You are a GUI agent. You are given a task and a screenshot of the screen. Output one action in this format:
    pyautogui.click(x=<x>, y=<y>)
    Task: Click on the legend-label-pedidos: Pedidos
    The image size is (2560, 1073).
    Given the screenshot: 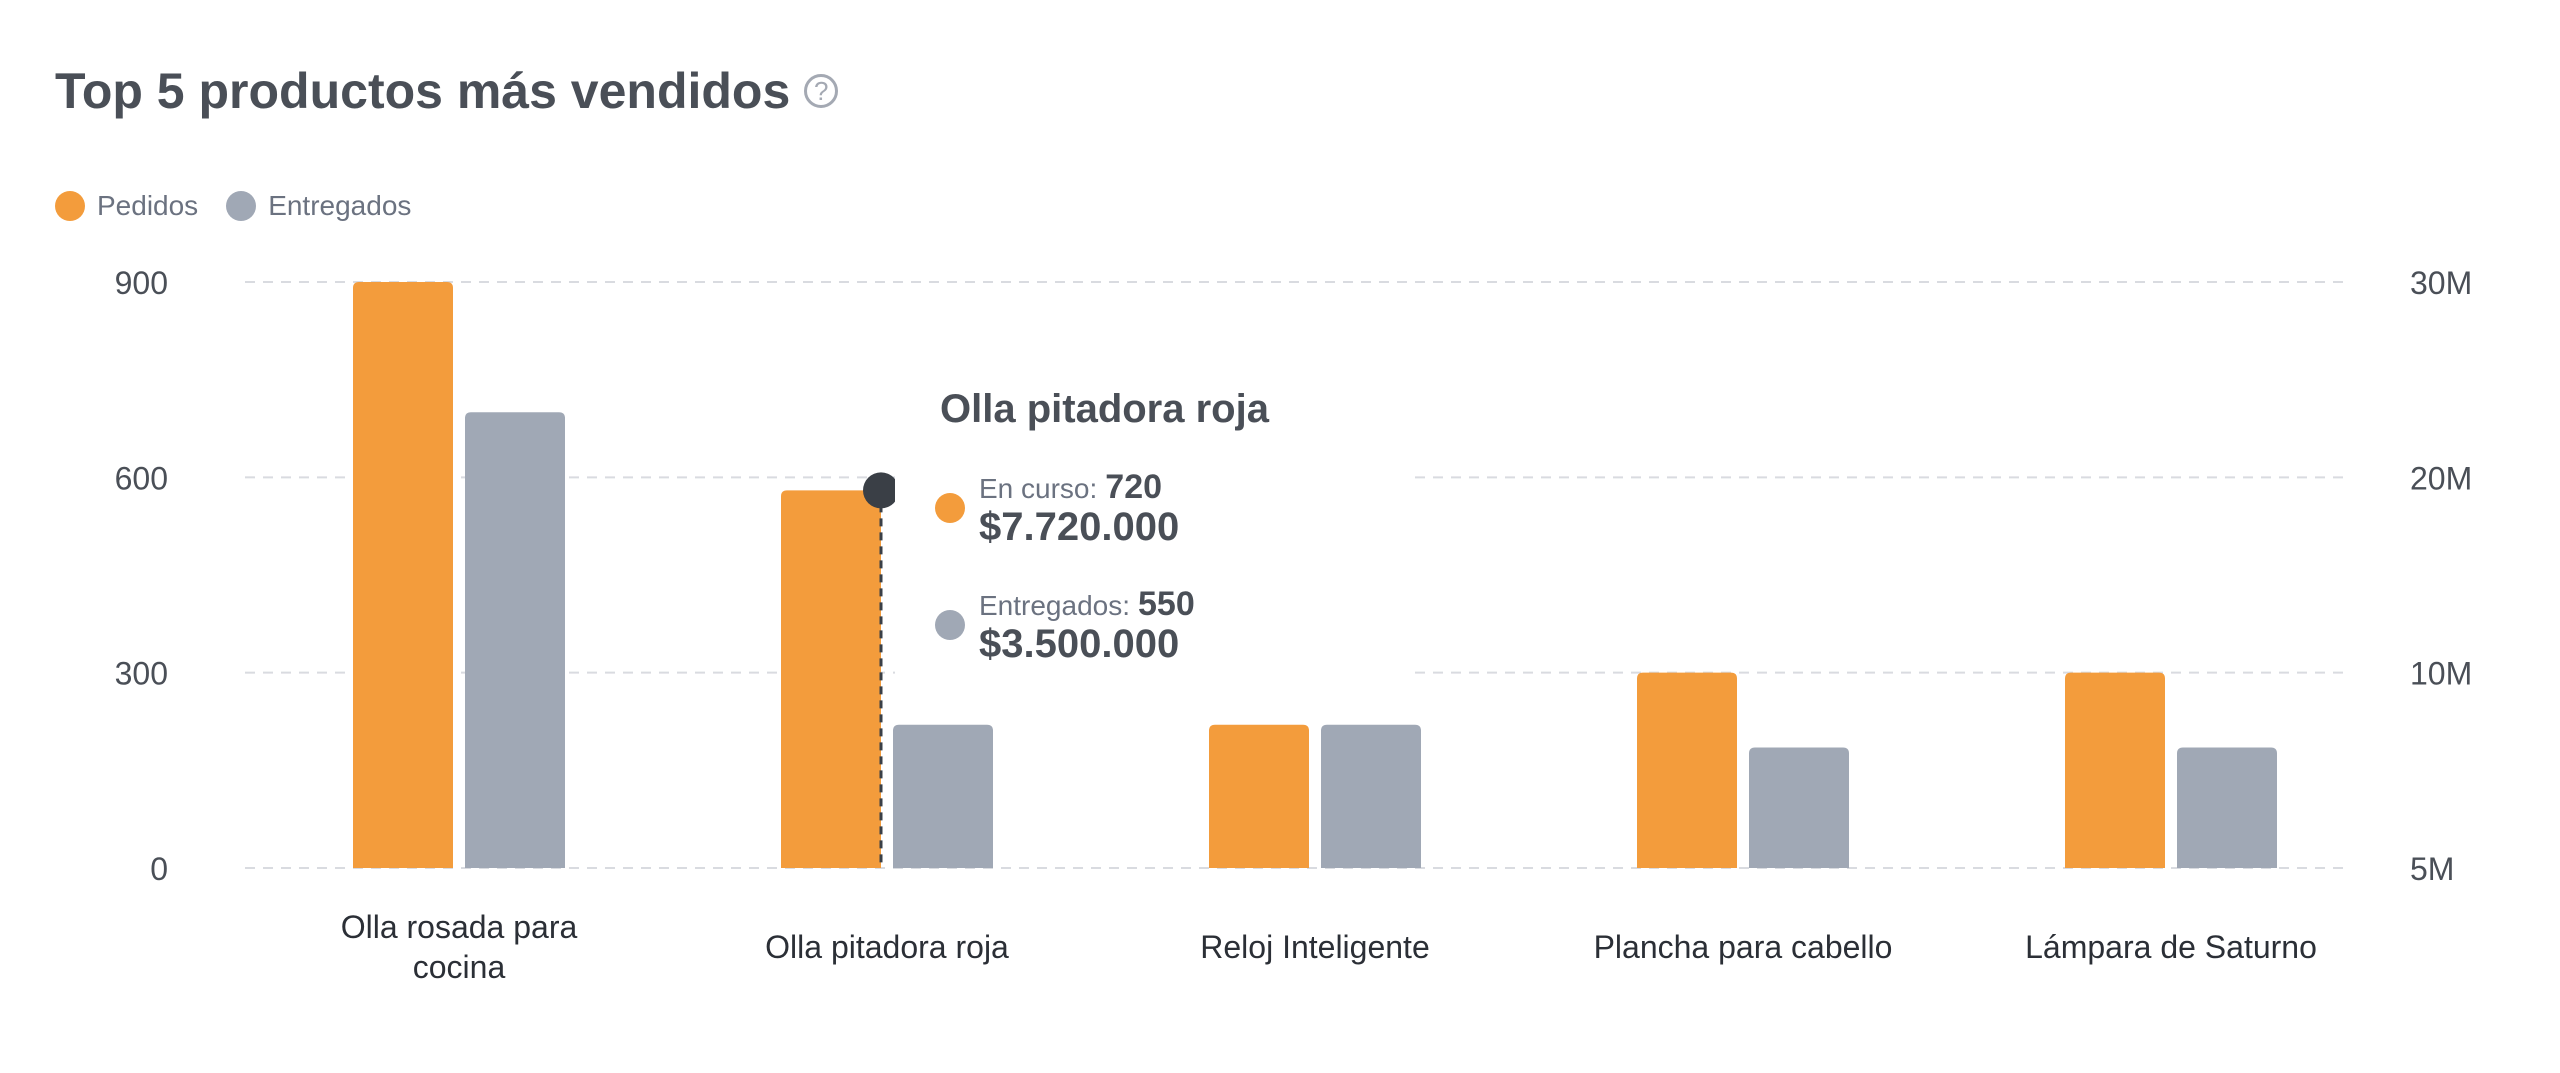 What is the action you would take?
    pyautogui.click(x=148, y=205)
    